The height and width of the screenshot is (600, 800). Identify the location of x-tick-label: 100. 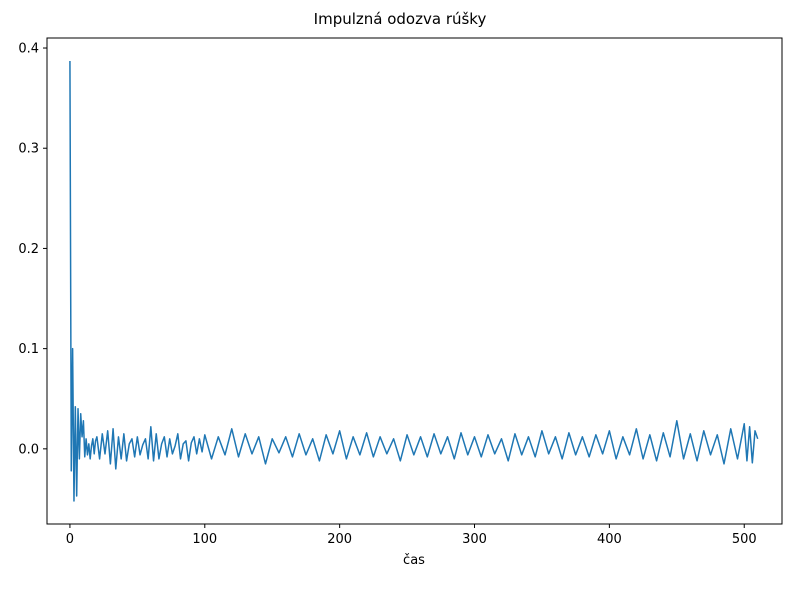
(204, 539).